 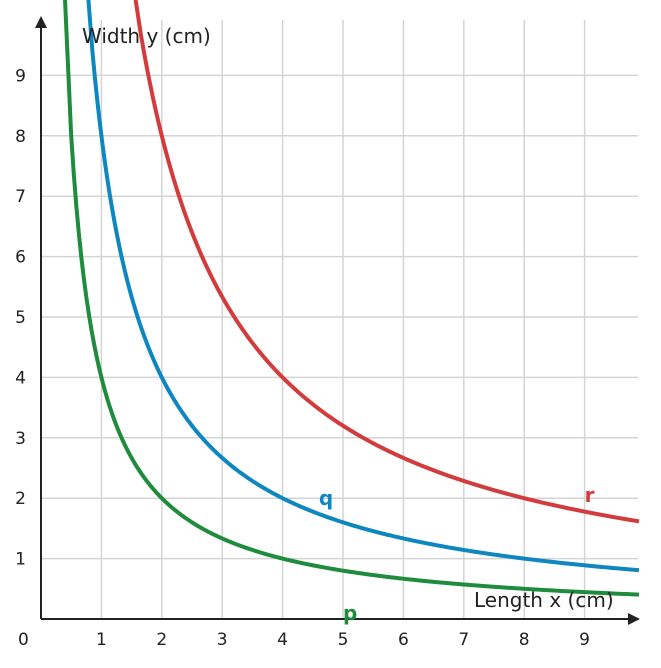 What do you see at coordinates (20, 197) in the screenshot?
I see `y-tick-label-7: 7` at bounding box center [20, 197].